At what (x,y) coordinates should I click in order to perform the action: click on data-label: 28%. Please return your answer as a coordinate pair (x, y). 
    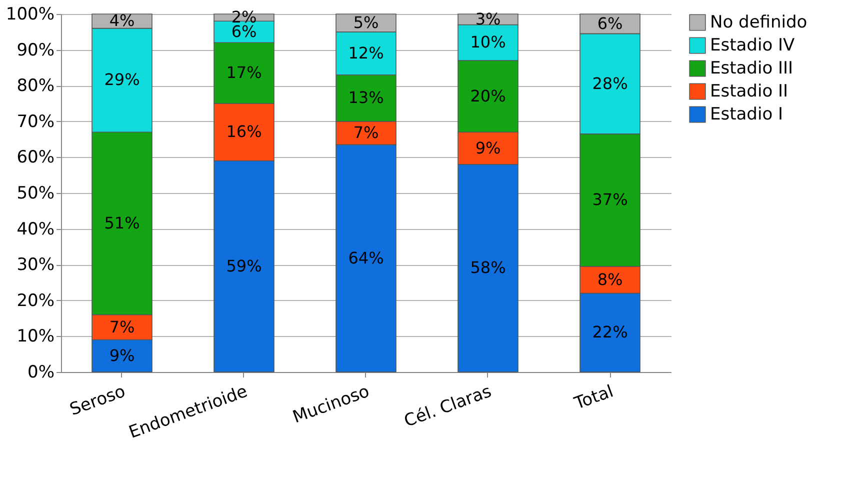
    Looking at the image, I should click on (610, 83).